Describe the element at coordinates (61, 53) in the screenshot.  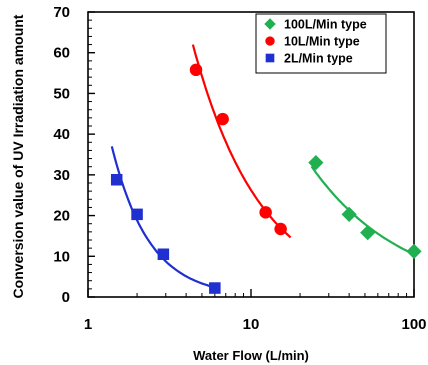
I see `y-tick-label: 60` at that location.